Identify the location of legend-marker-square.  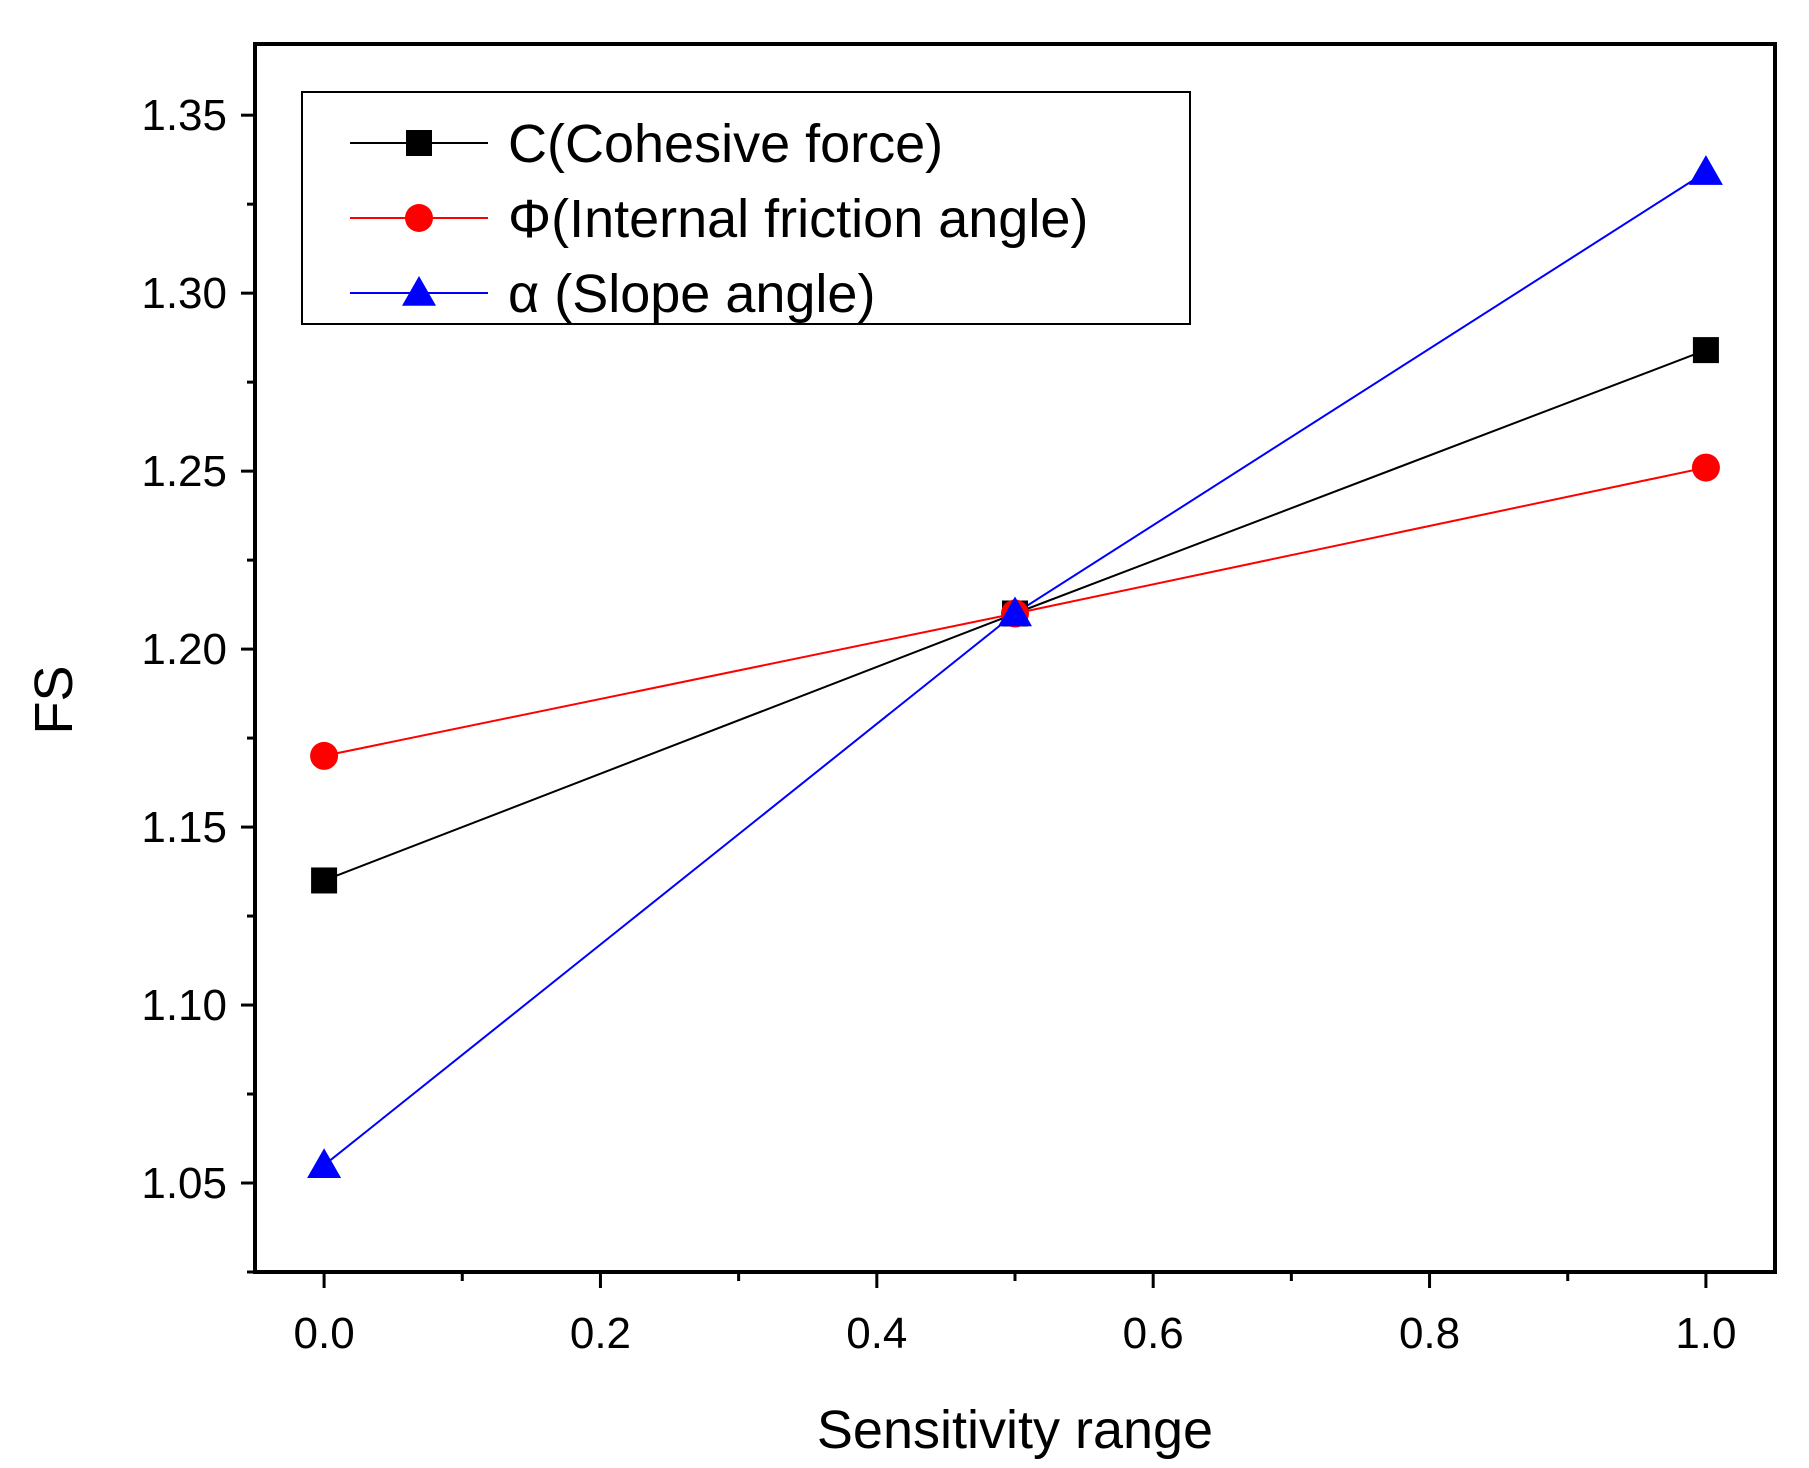
(419, 143).